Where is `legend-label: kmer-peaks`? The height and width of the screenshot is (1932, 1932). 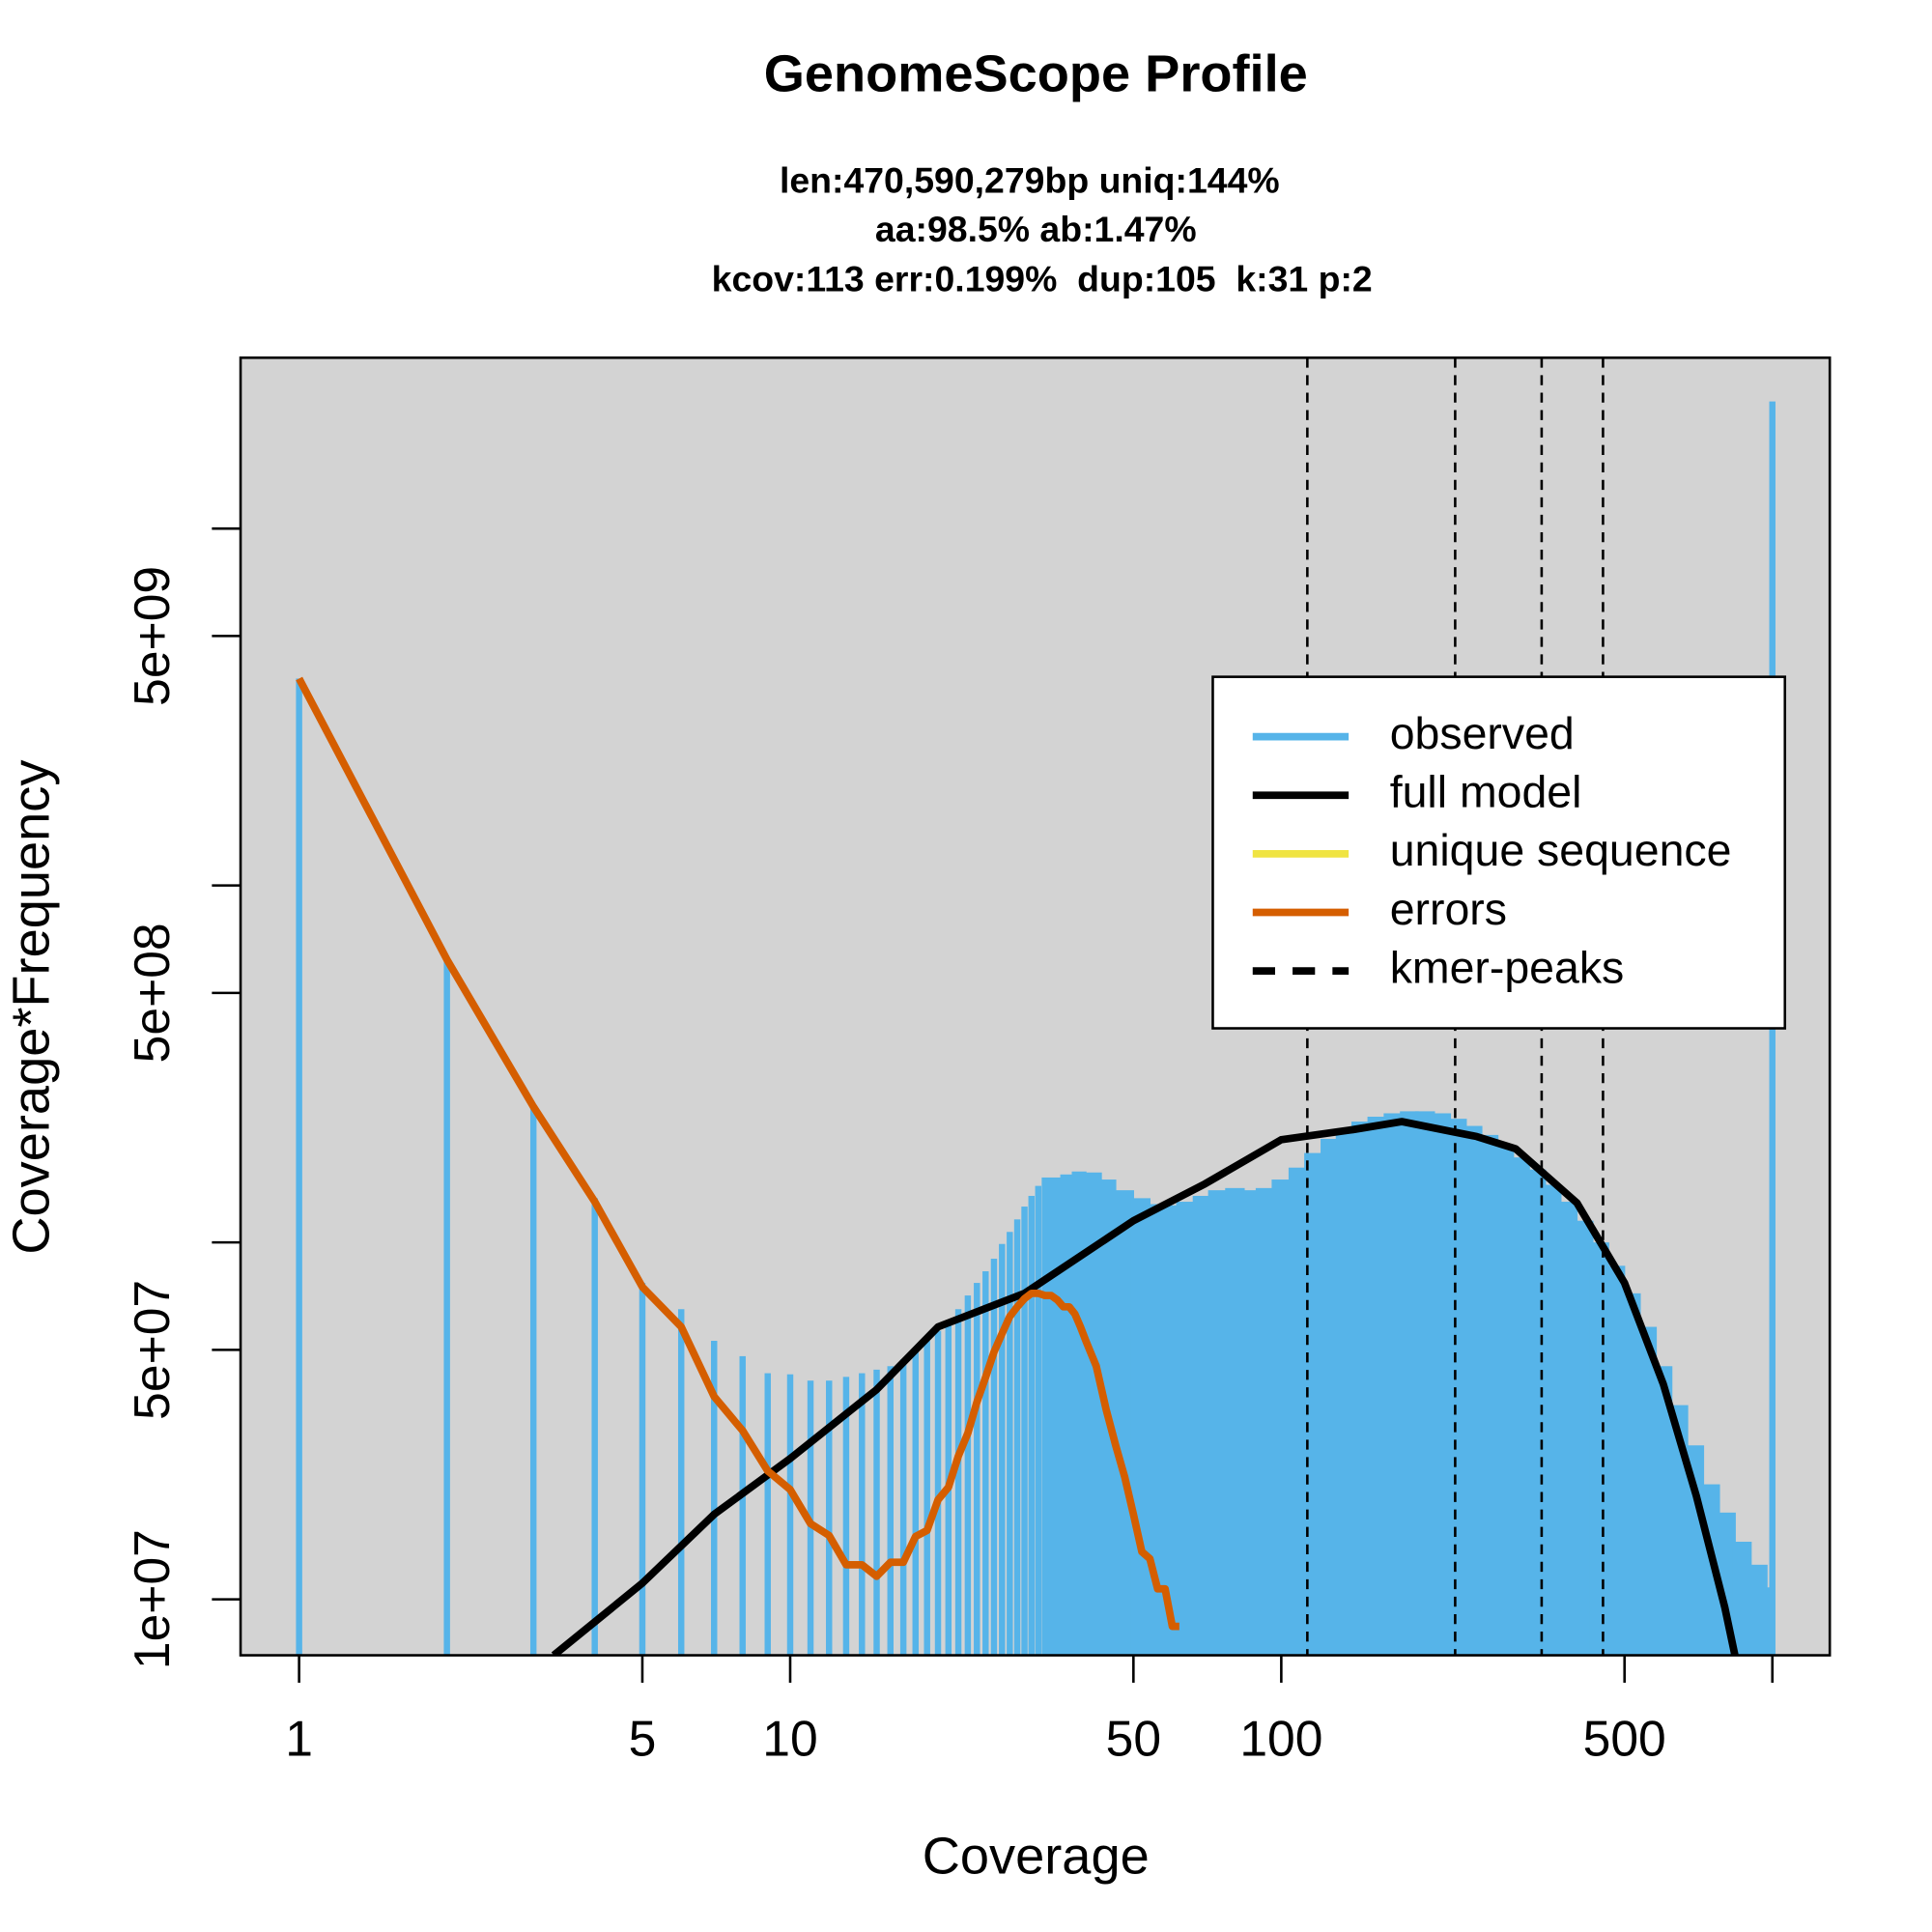
legend-label: kmer-peaks is located at coordinates (1507, 967).